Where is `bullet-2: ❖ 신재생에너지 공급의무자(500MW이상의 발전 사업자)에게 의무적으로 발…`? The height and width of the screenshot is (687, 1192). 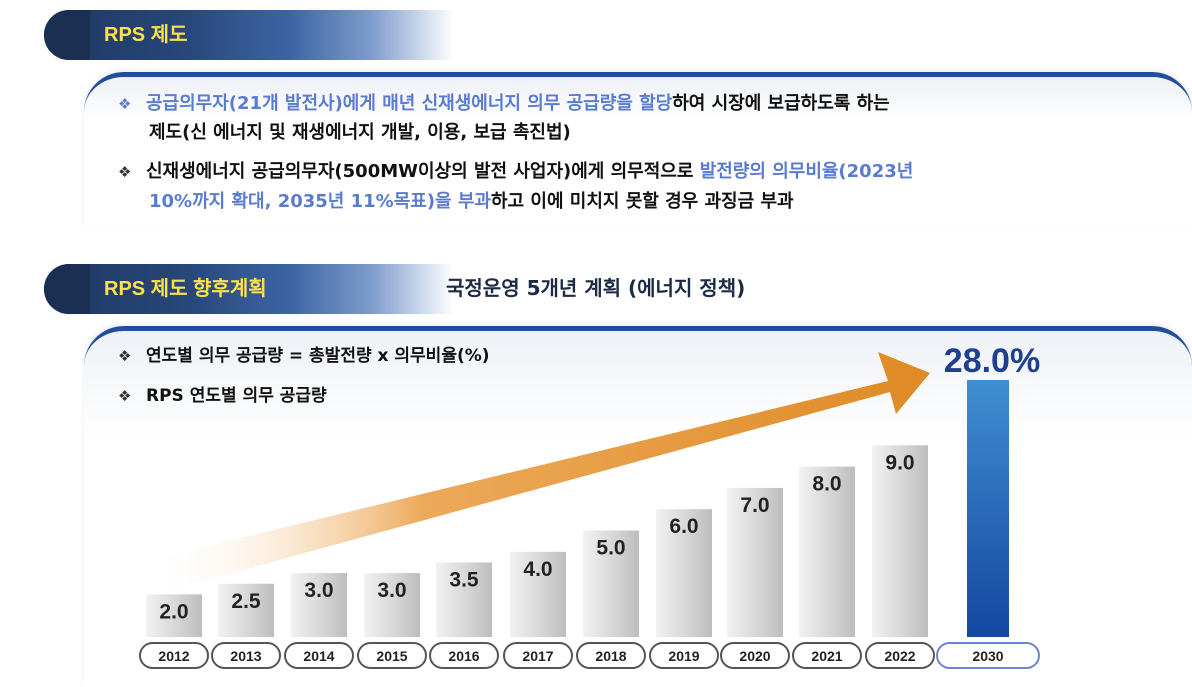 bullet-2: ❖ 신재생에너지 공급의무자(500MW이상의 발전 사업자)에게 의무적으로 발… is located at coordinates (515, 172).